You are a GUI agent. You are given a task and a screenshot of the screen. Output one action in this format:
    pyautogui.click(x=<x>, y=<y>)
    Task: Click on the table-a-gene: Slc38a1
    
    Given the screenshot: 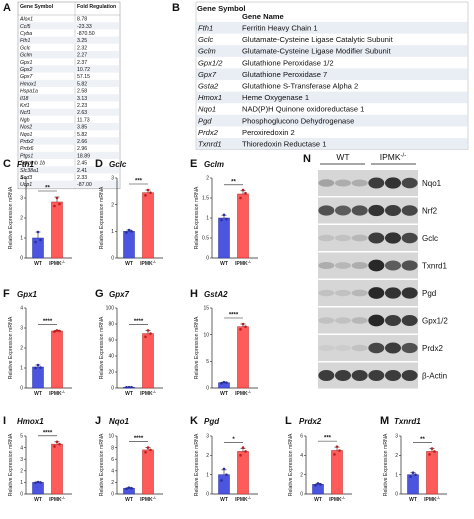 What is the action you would take?
    pyautogui.click(x=29, y=171)
    